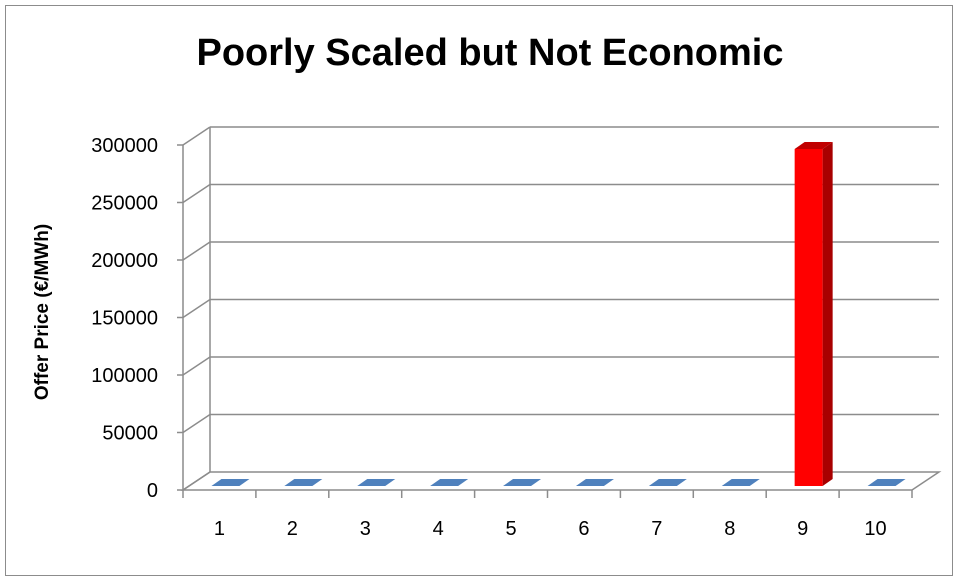 This screenshot has height=581, width=958. Describe the element at coordinates (827, 314) in the screenshot. I see `bar-side` at that location.